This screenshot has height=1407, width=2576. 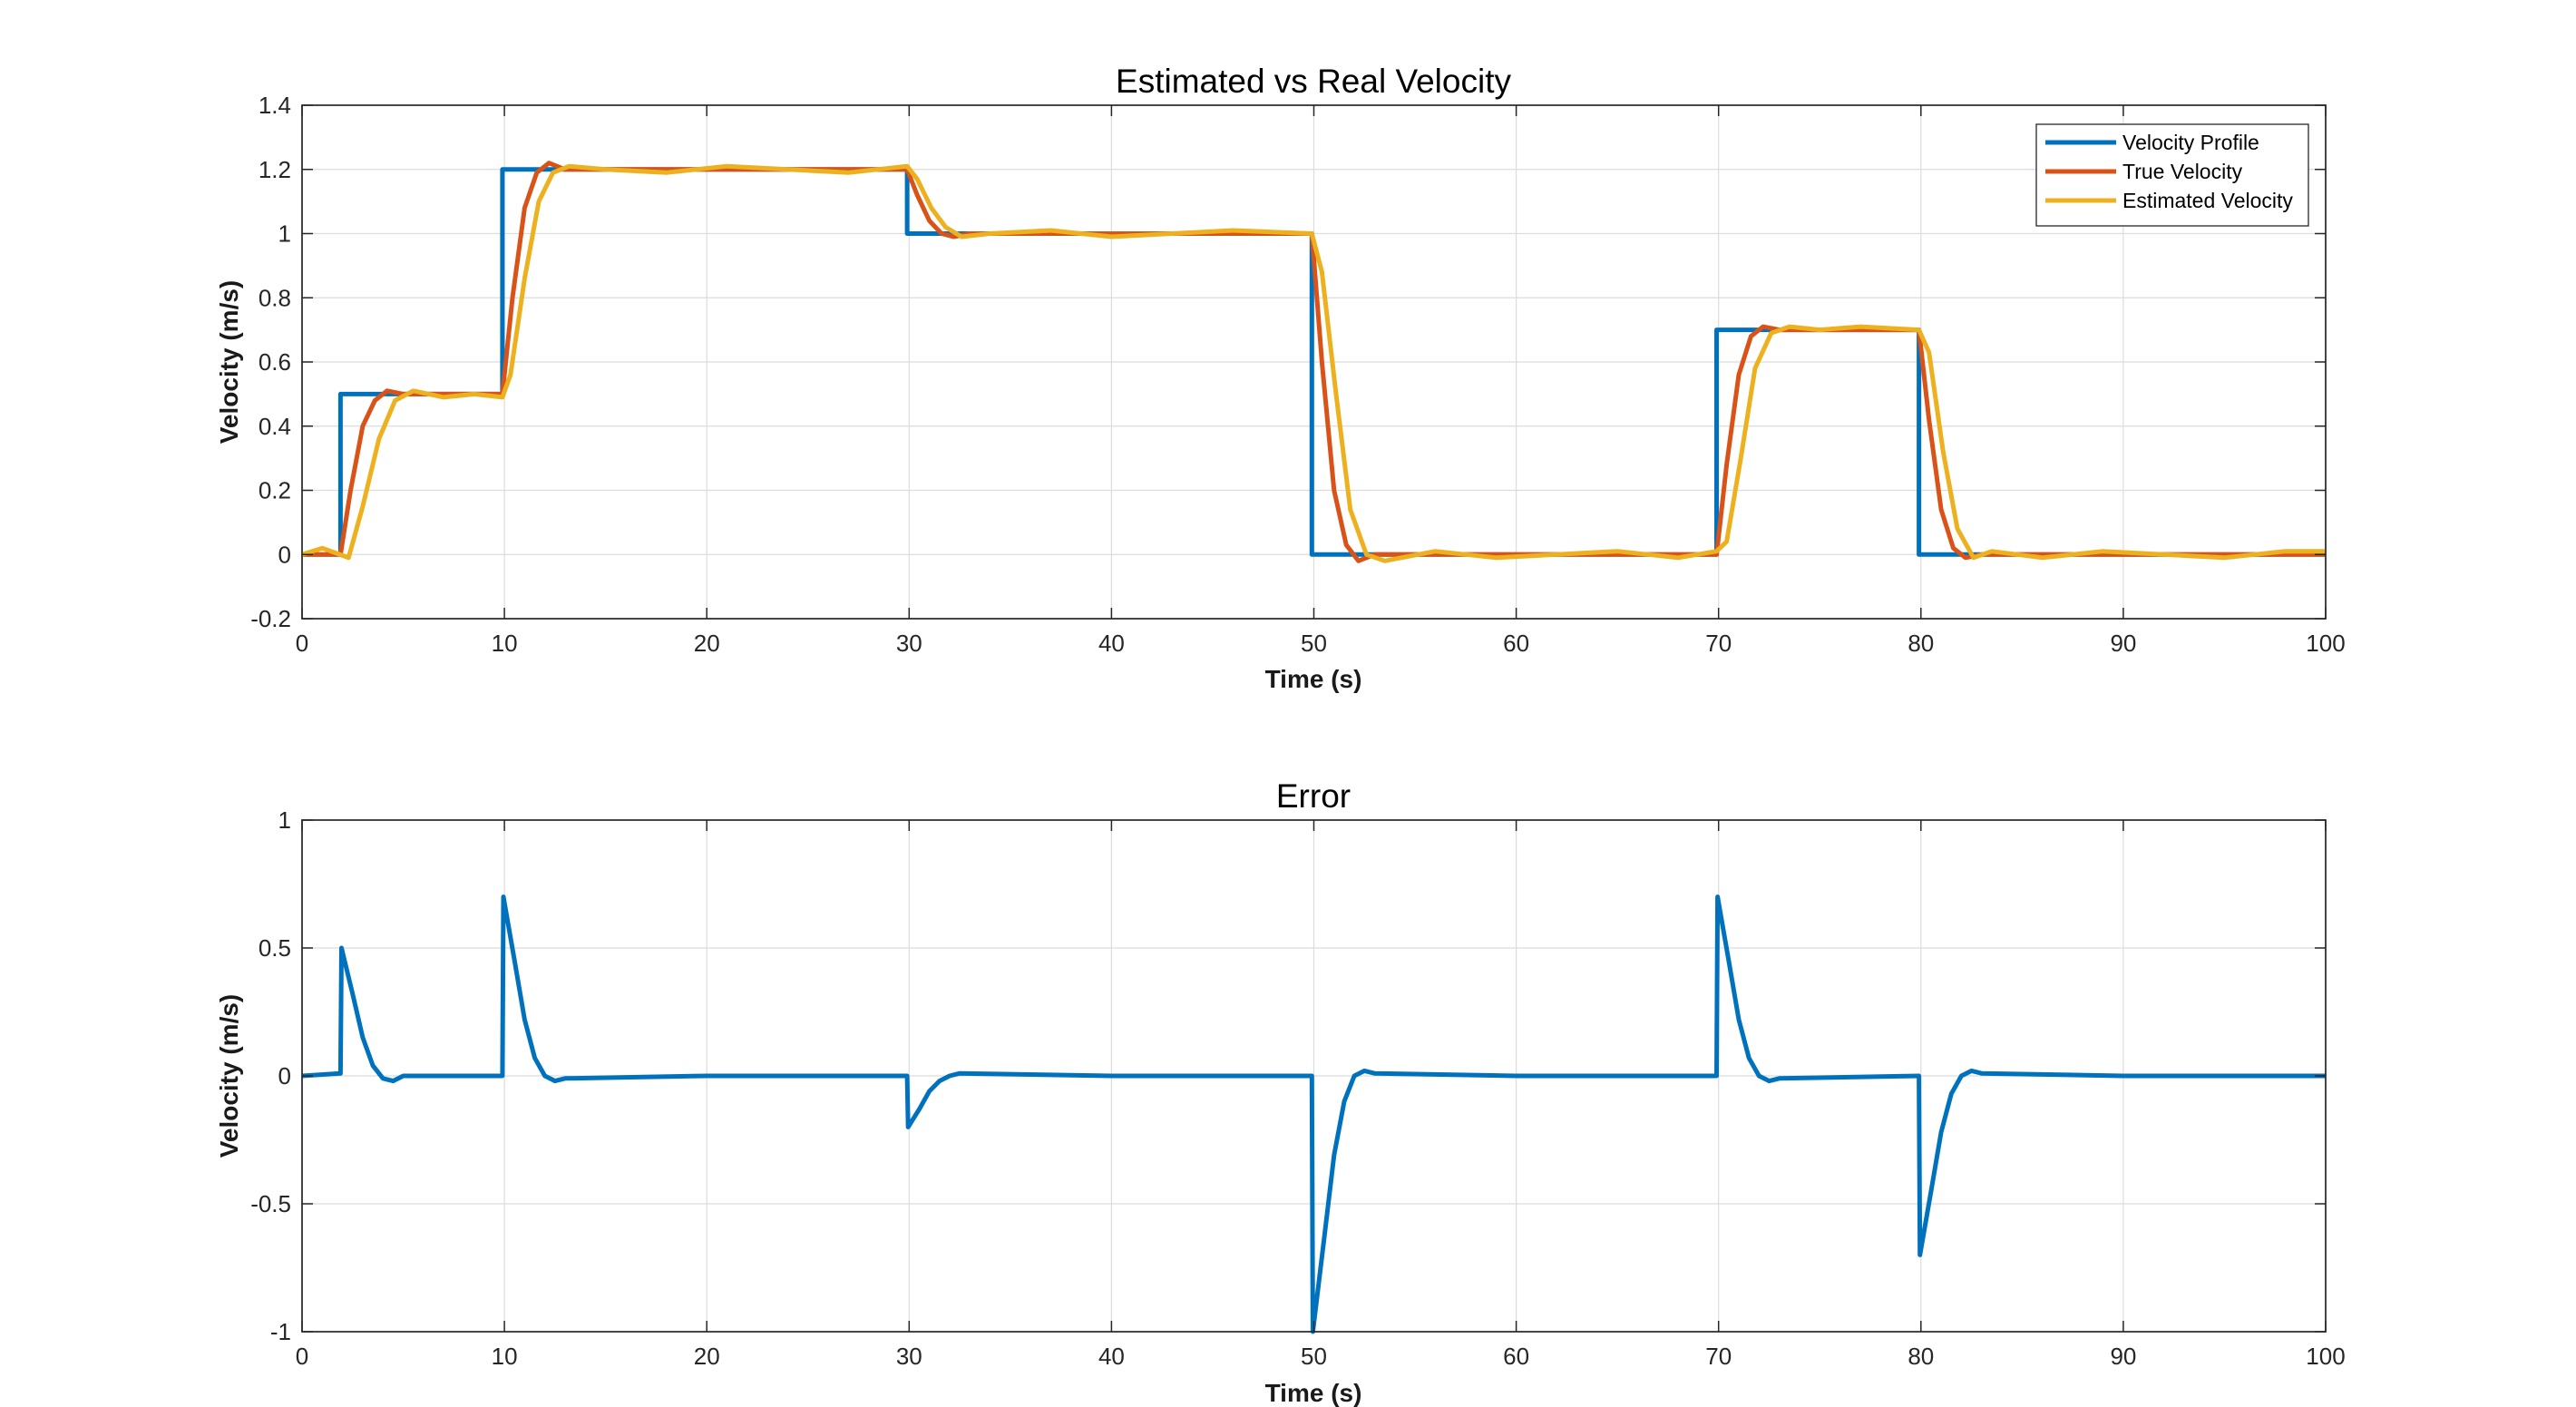 What do you see at coordinates (229, 362) in the screenshot?
I see `top-ylabel: Velocity (m/s)` at bounding box center [229, 362].